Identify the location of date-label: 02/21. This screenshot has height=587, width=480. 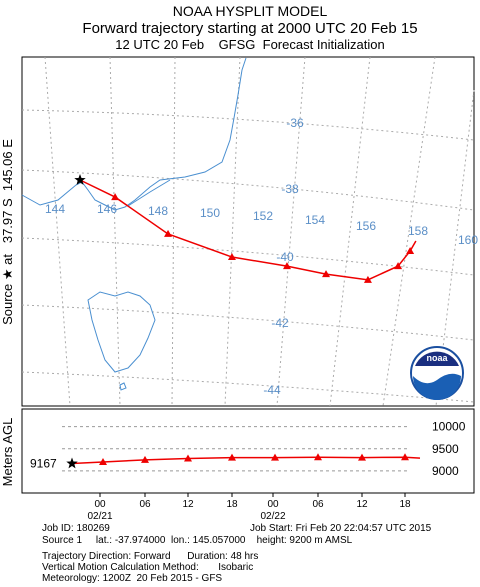
(99, 516).